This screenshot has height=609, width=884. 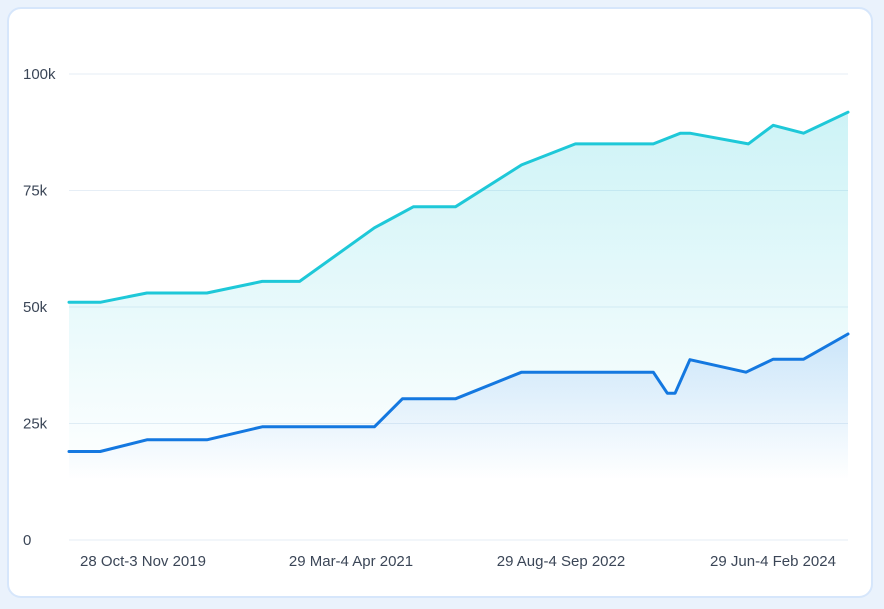 What do you see at coordinates (35, 424) in the screenshot?
I see `y-tick-label: 25k` at bounding box center [35, 424].